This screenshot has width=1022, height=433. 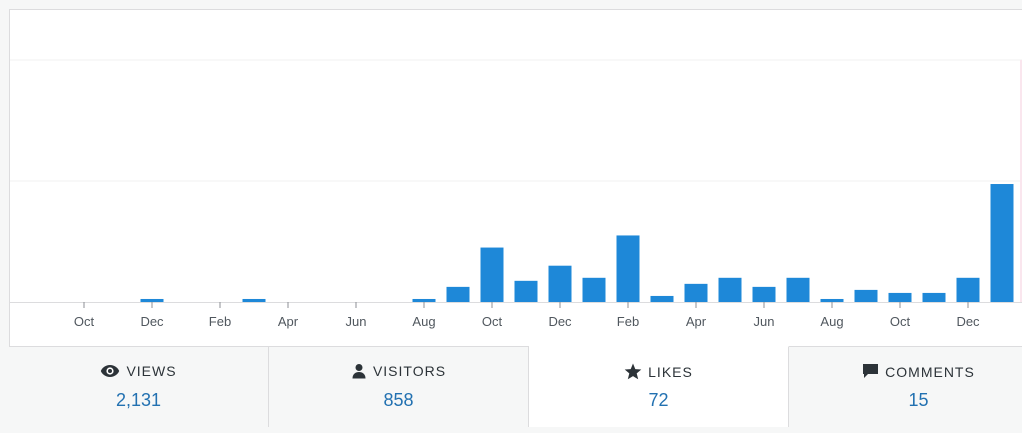 I want to click on eye-icon, so click(x=110, y=371).